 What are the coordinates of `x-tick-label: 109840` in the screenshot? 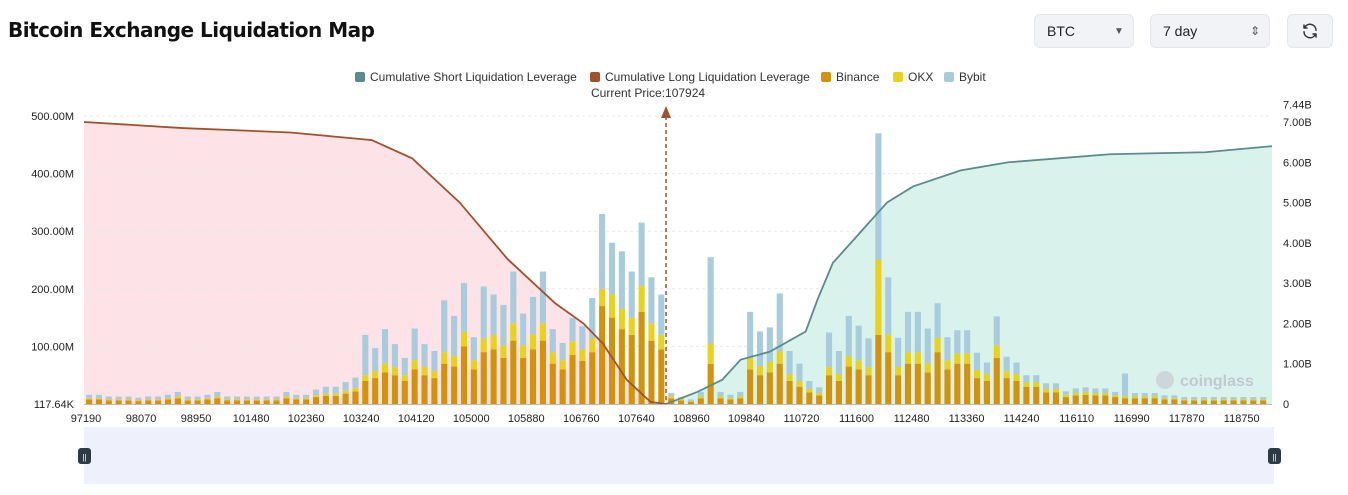 It's located at (746, 419).